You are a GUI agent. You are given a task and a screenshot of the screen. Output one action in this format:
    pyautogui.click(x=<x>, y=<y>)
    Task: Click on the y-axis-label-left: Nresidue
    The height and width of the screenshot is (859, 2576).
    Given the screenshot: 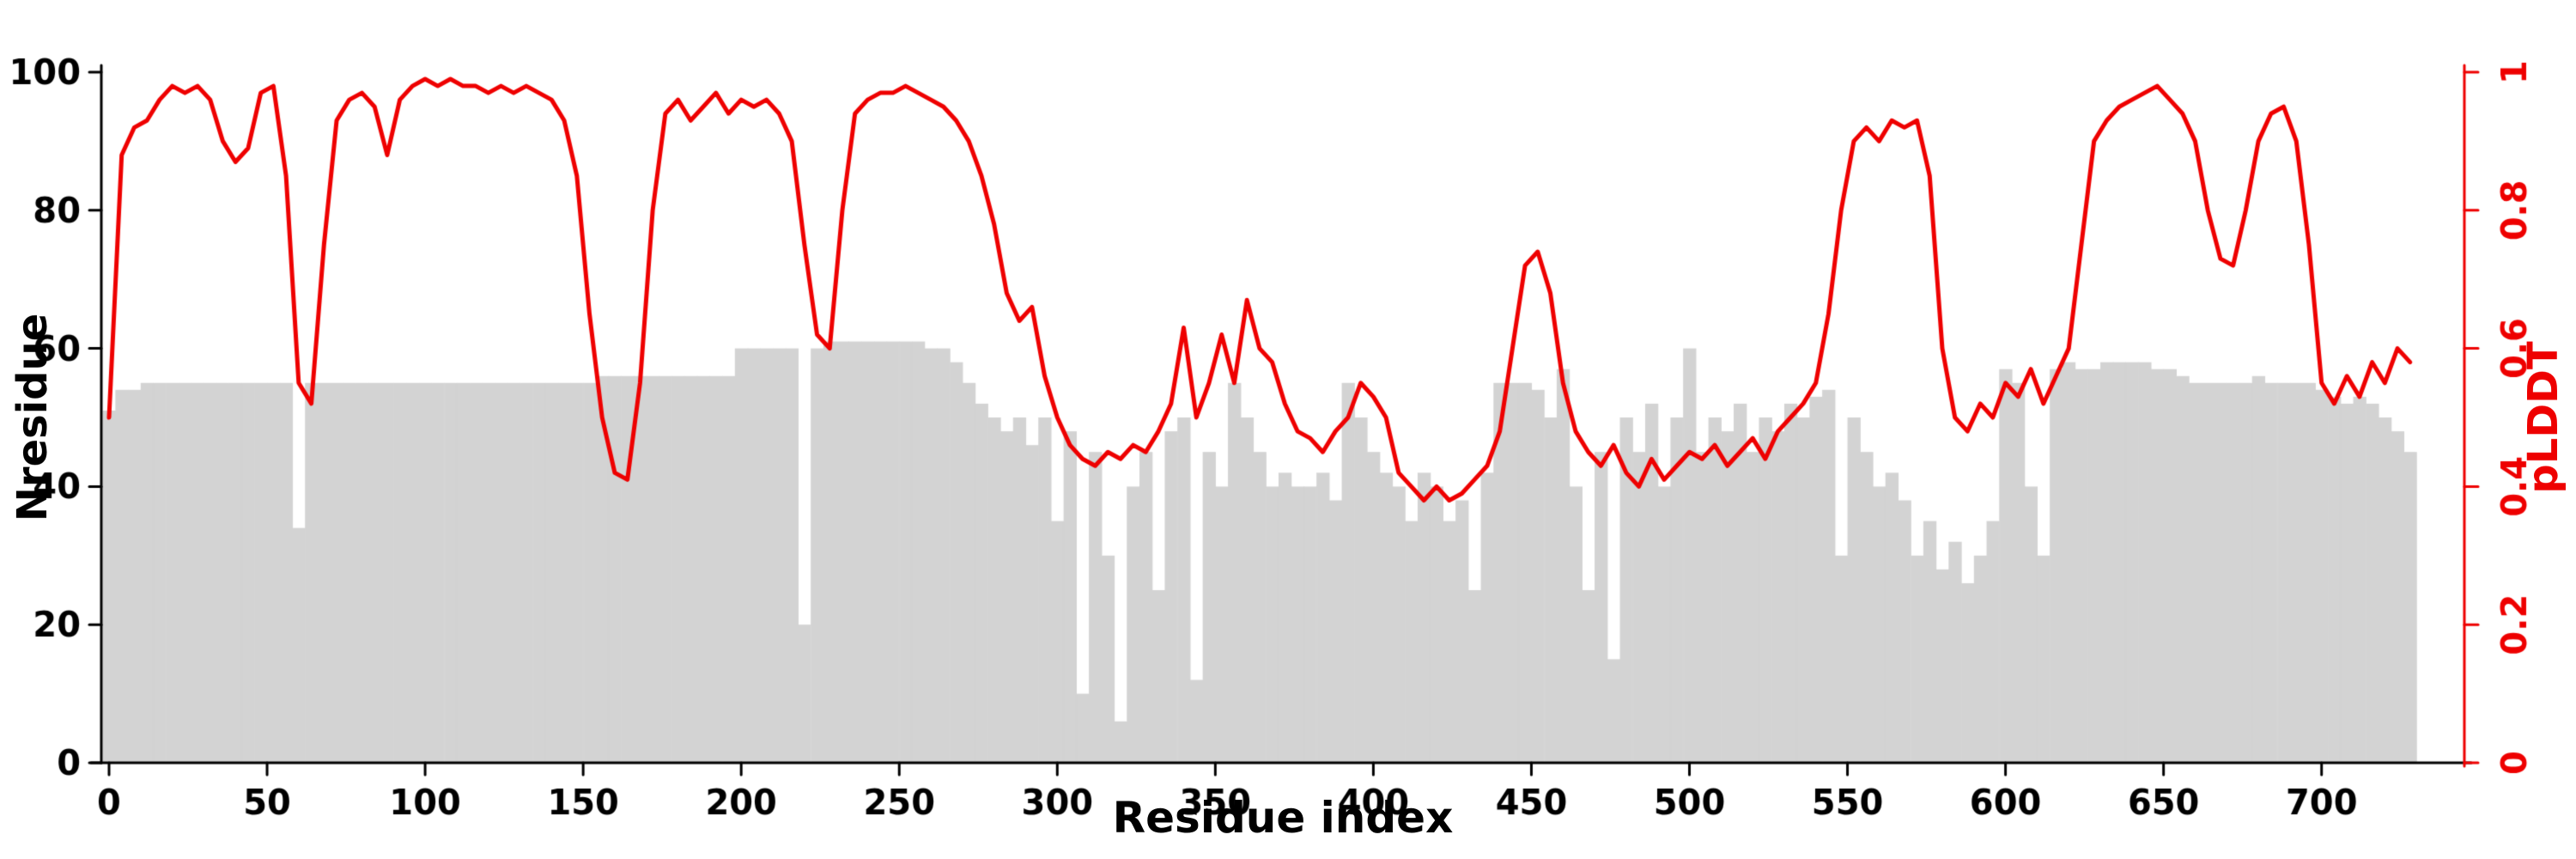 What is the action you would take?
    pyautogui.click(x=33, y=417)
    